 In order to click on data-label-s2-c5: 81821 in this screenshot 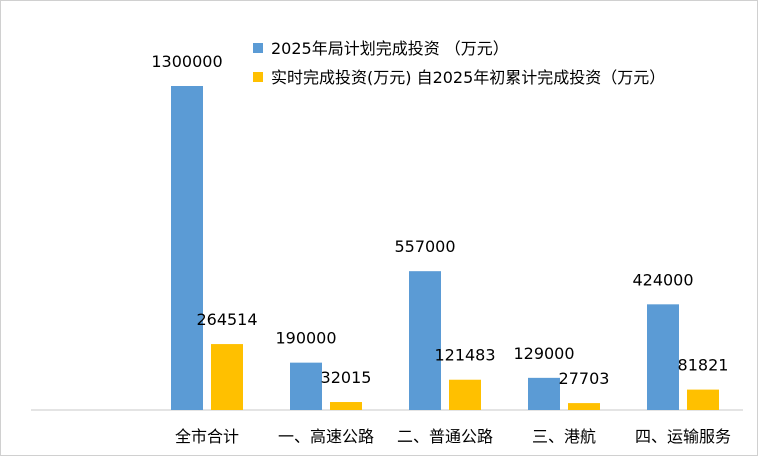, I will do `click(703, 365)`.